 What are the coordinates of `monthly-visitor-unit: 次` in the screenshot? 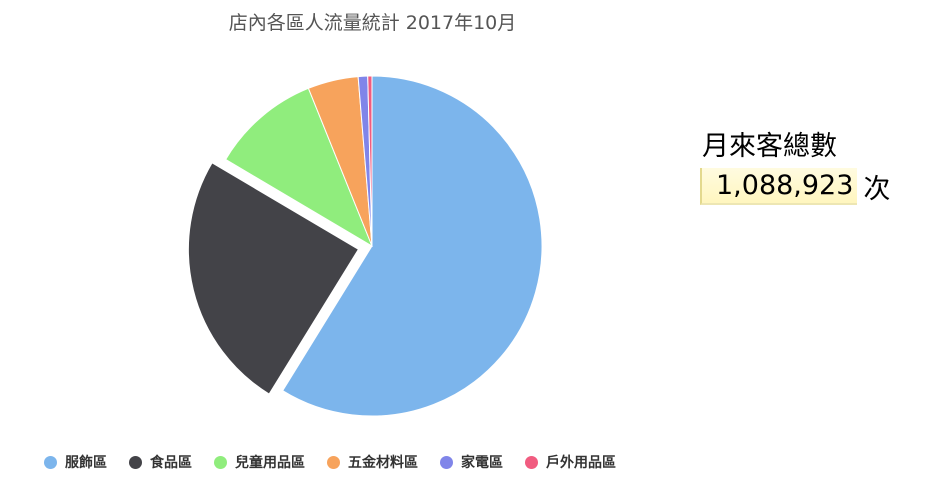 It's located at (877, 189).